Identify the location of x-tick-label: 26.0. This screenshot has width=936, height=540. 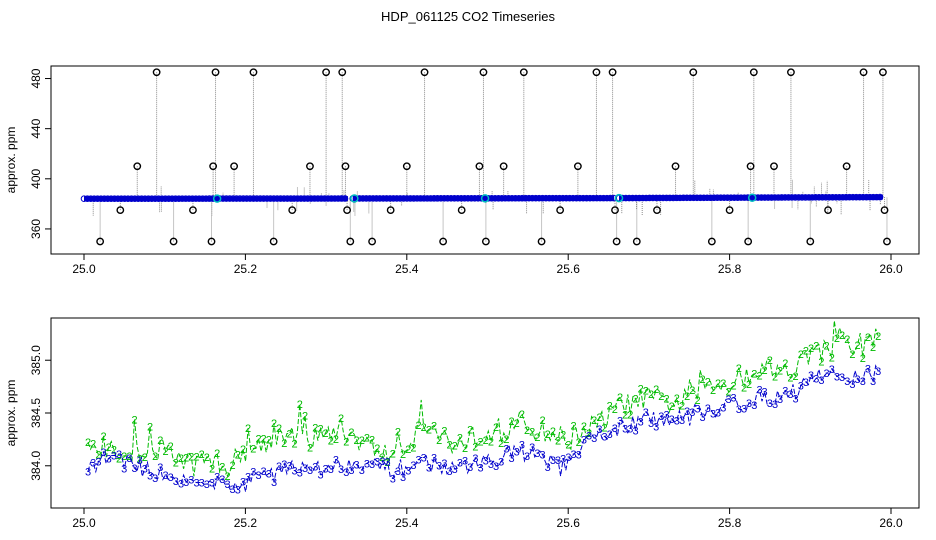
(891, 523).